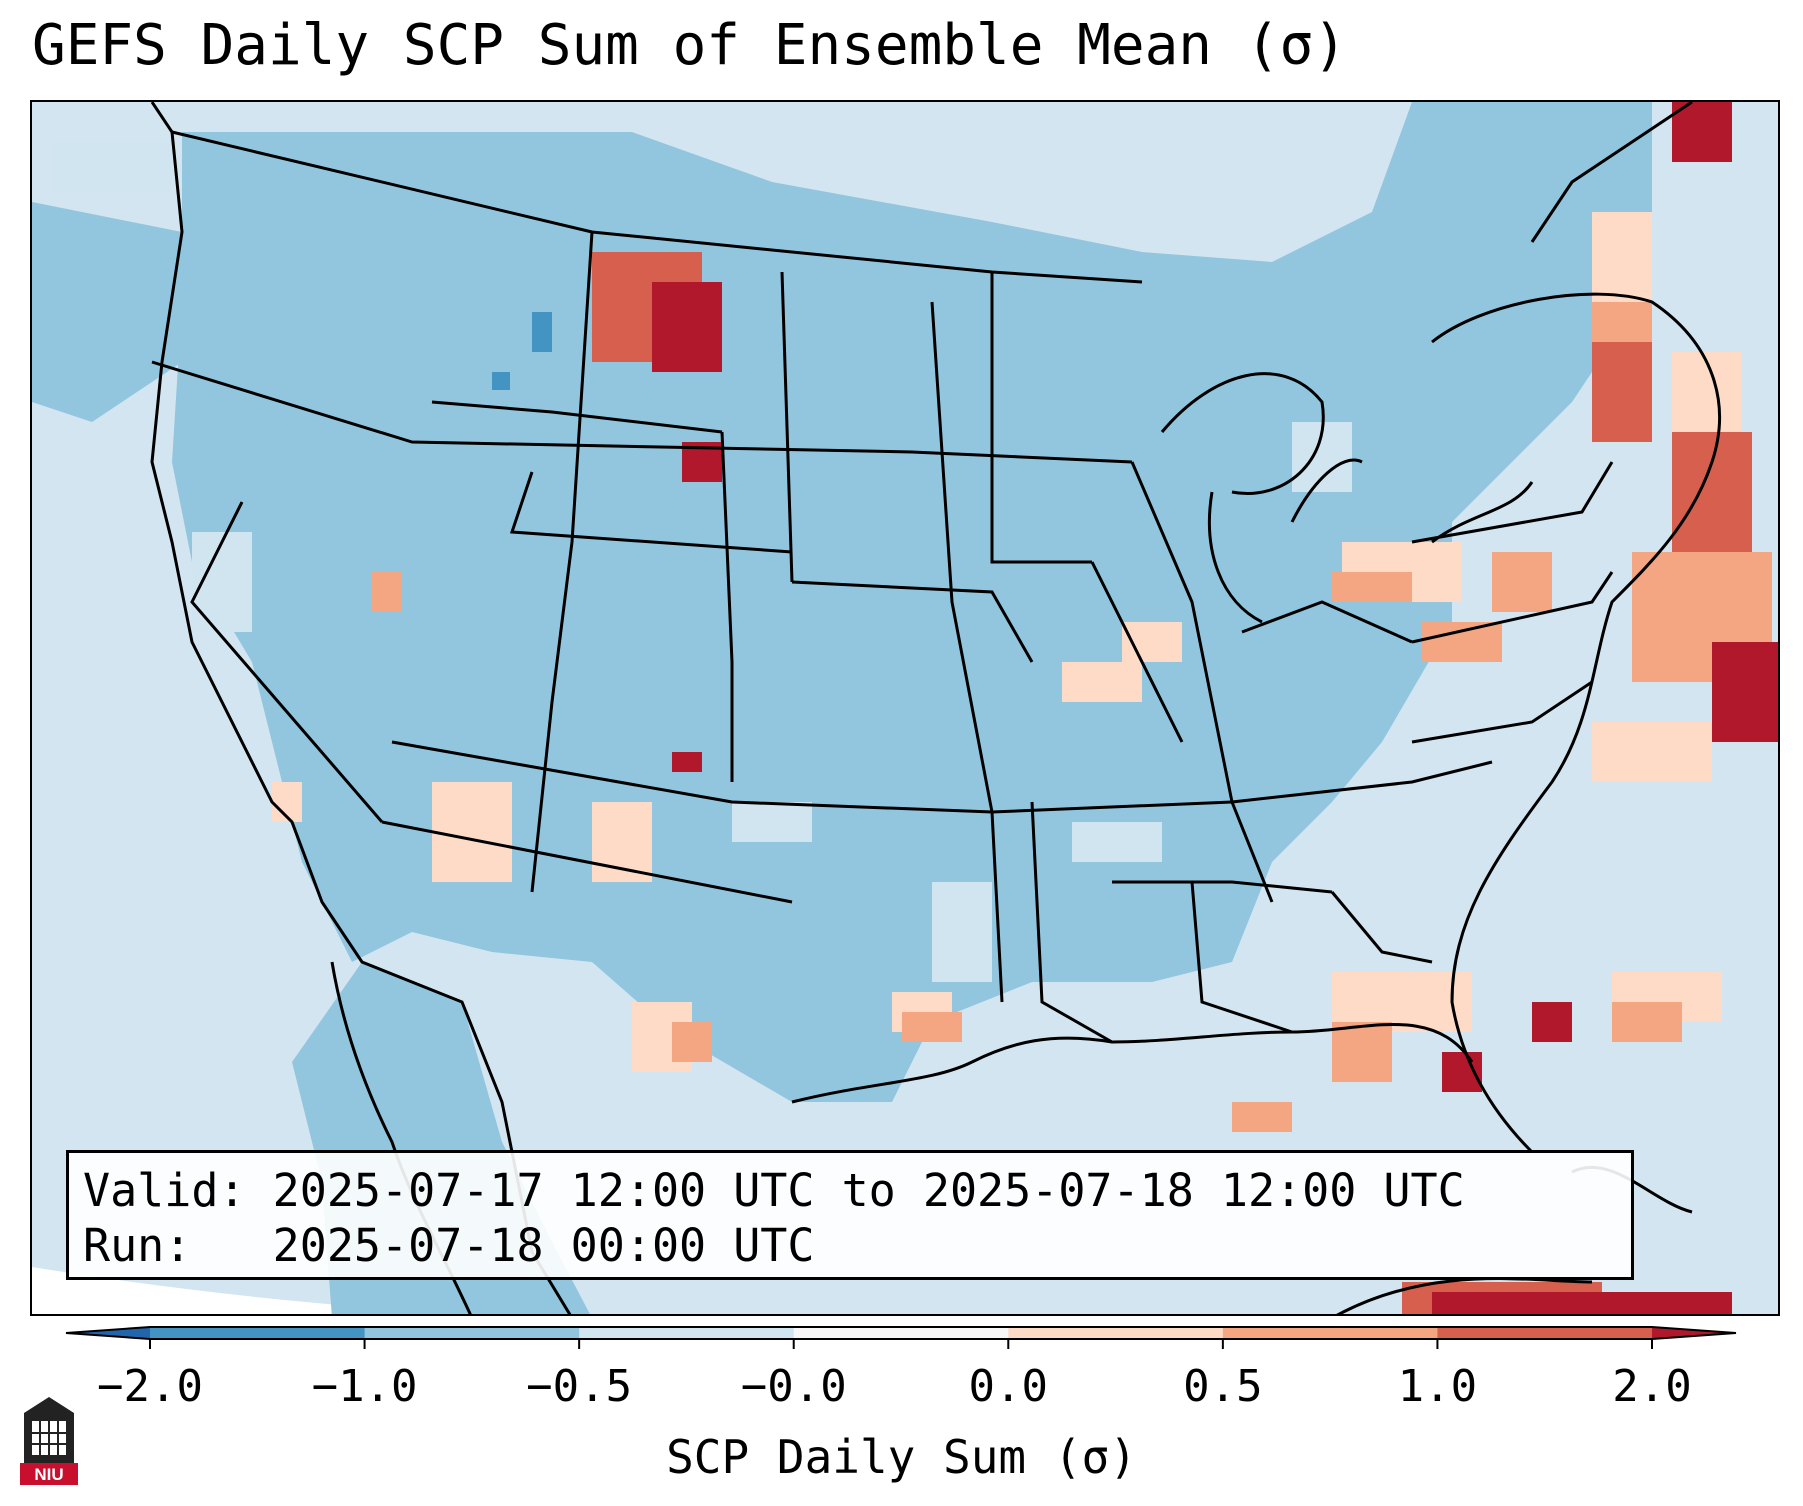 Image resolution: width=1803 pixels, height=1506 pixels. Describe the element at coordinates (1651, 1386) in the screenshot. I see `colorbar-tick-label: 2.0` at that location.